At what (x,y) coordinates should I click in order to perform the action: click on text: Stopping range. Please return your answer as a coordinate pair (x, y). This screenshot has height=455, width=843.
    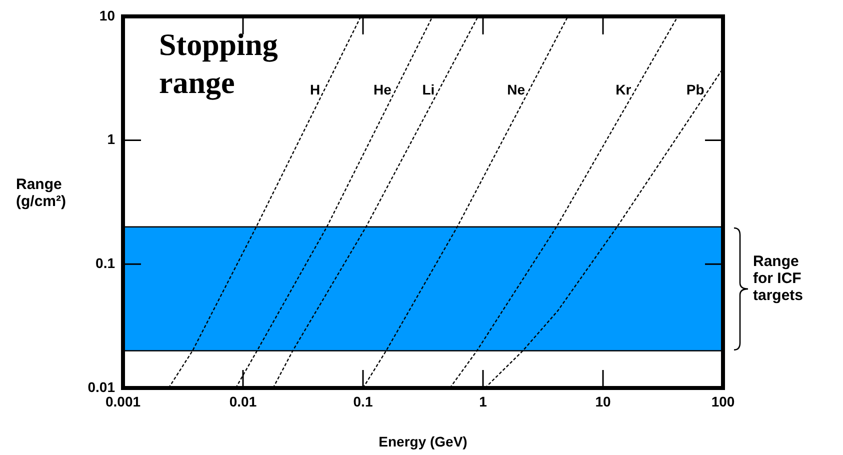
    Looking at the image, I should click on (218, 63).